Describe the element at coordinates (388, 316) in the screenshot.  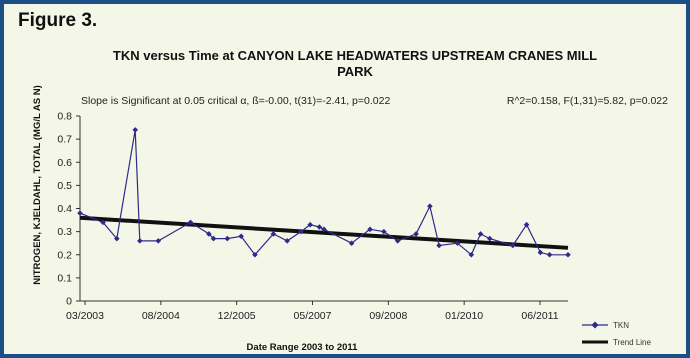
I see `x-tick-label: 09/2008` at that location.